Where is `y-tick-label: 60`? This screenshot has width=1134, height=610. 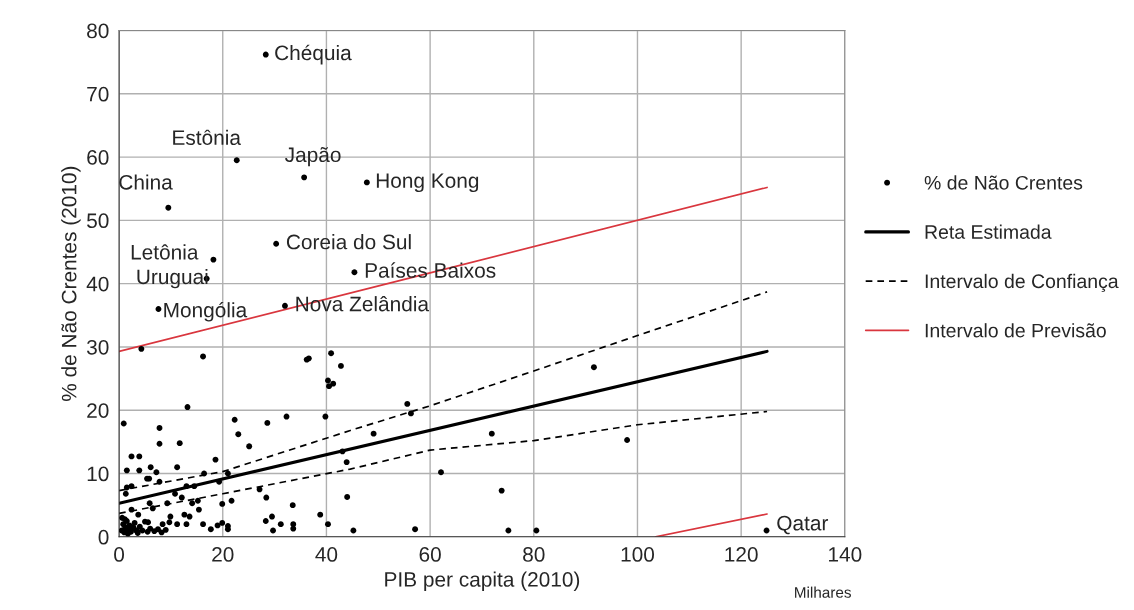 y-tick-label: 60 is located at coordinates (98, 157).